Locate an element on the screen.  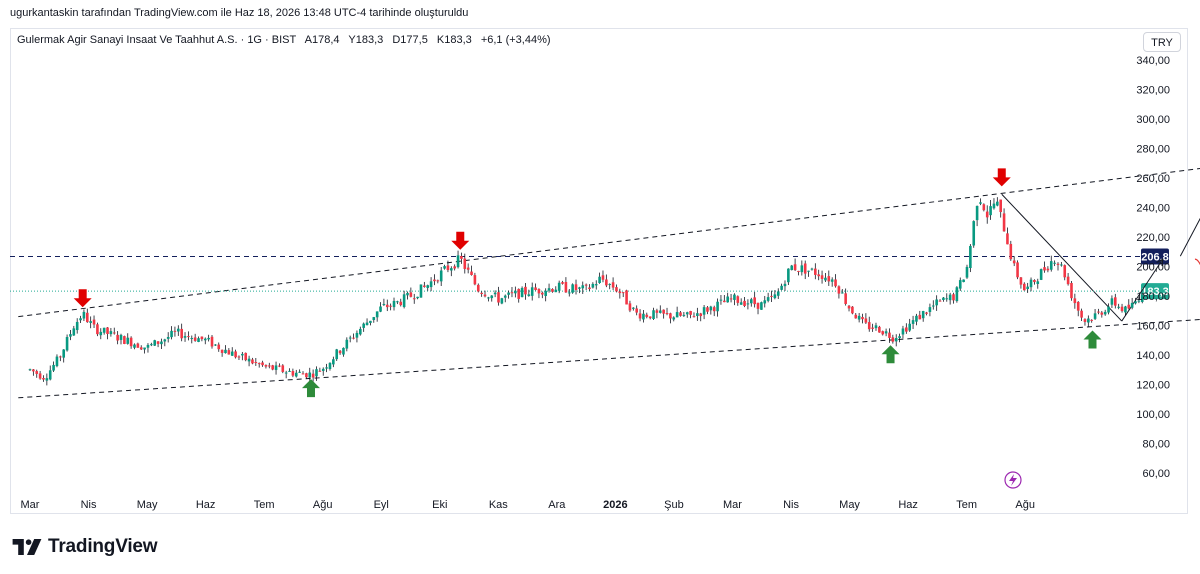
lightning-icon is located at coordinates (1013, 480).